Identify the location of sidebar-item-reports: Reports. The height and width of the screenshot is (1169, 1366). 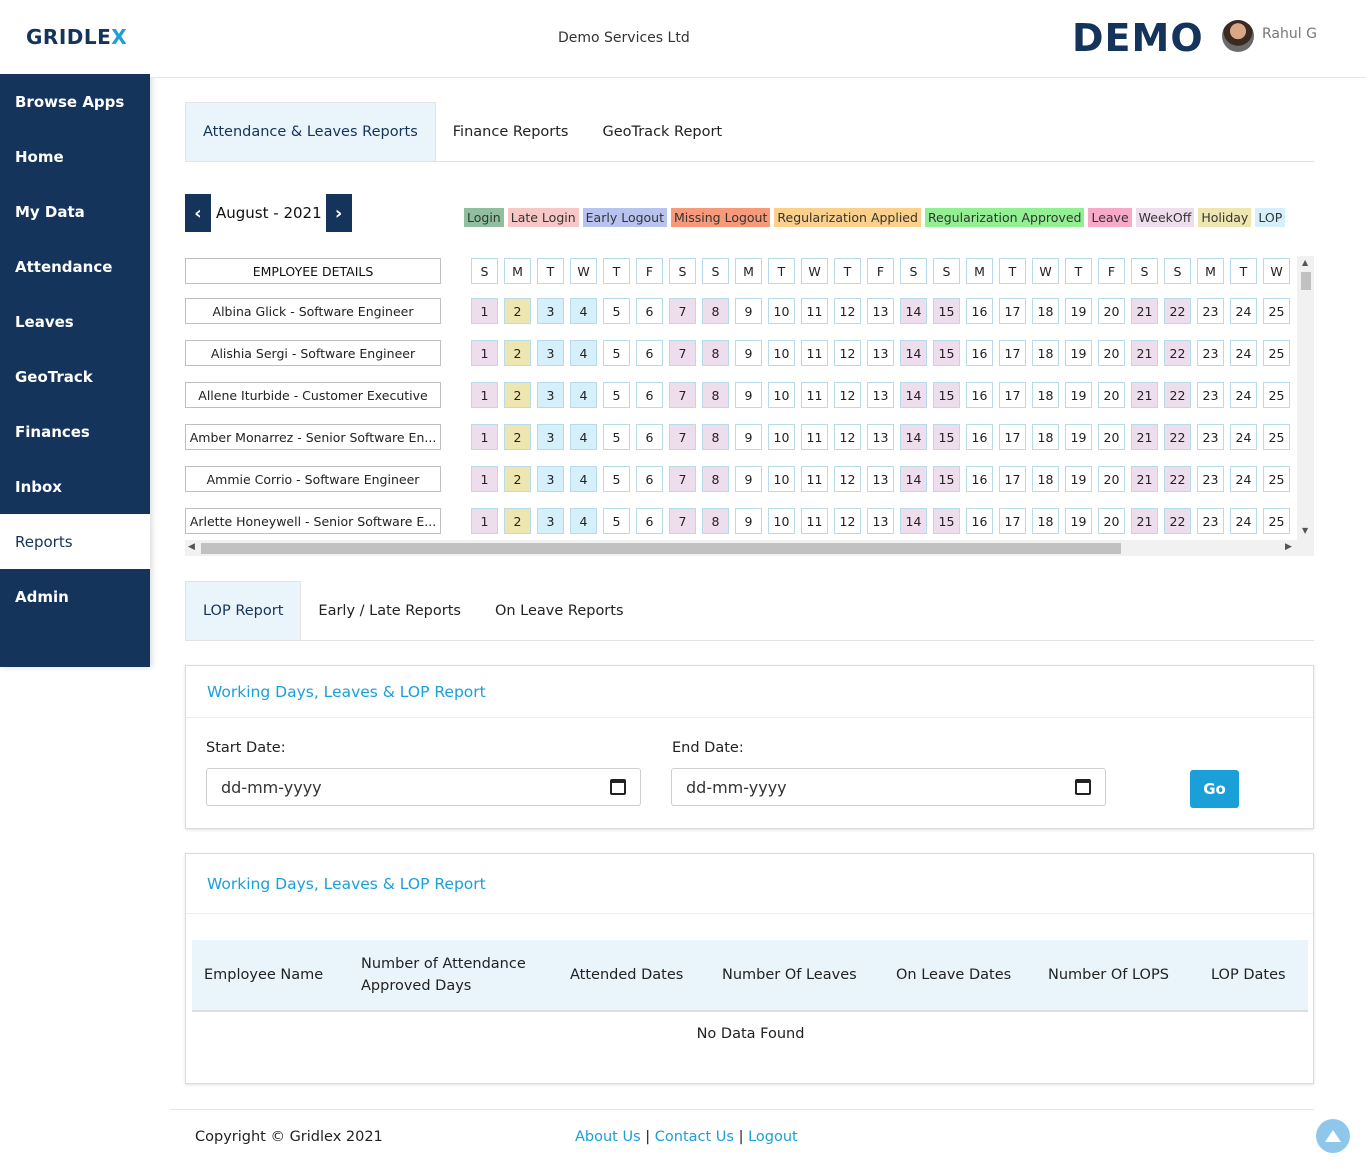
(75, 541).